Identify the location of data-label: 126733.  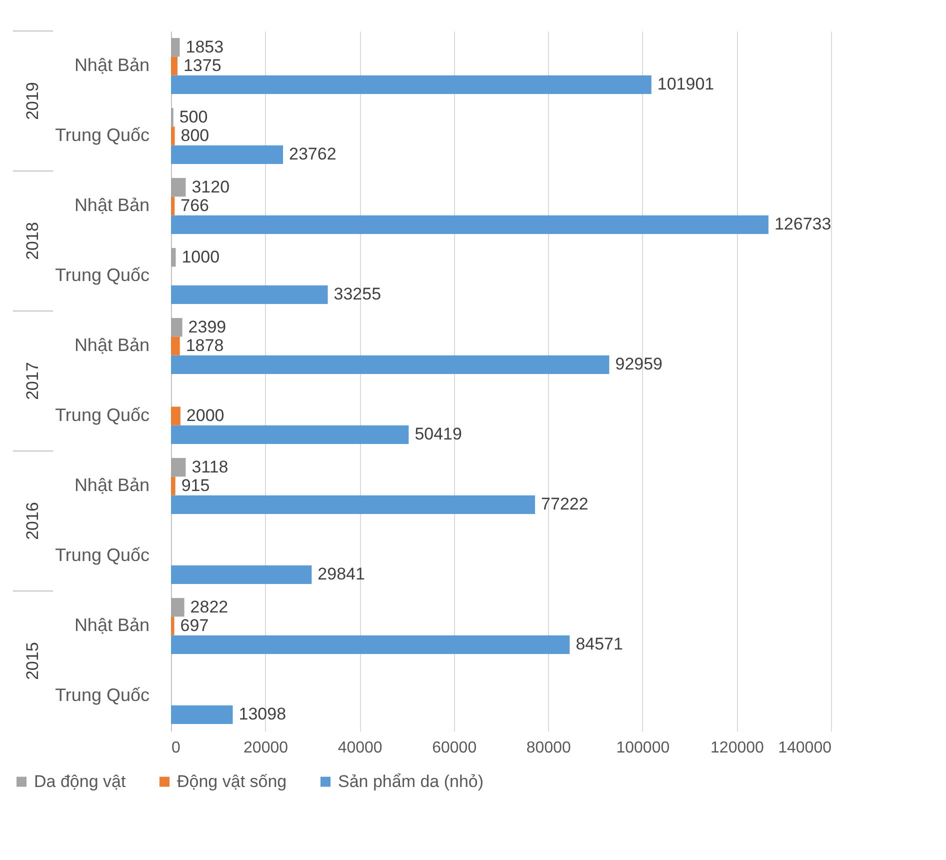
(803, 224).